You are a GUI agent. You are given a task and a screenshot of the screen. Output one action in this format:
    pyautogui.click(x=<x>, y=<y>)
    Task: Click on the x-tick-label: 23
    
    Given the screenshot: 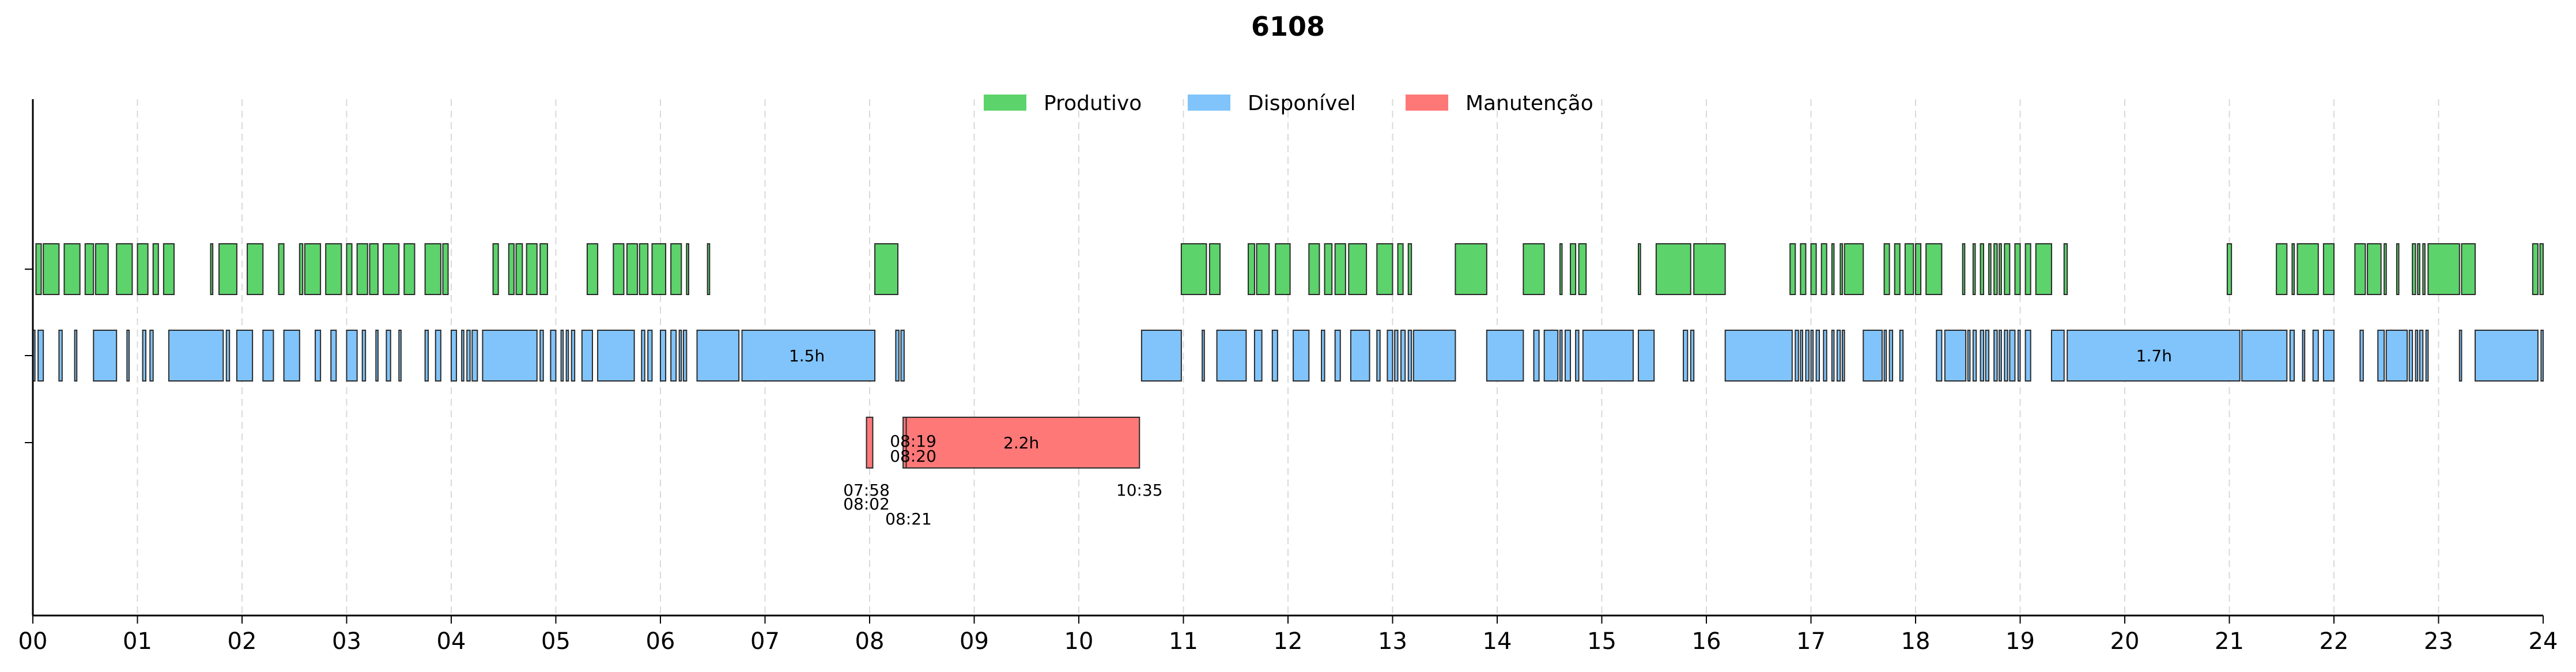 What is the action you would take?
    pyautogui.click(x=2438, y=641)
    